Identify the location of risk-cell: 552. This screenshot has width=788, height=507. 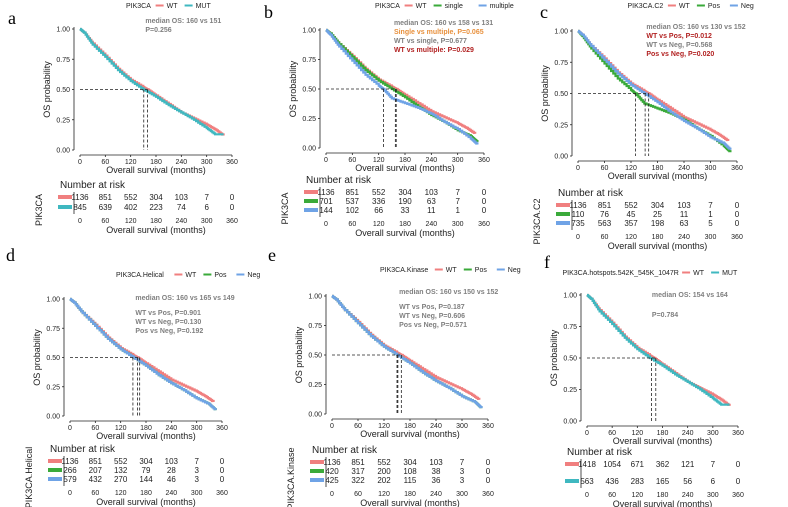
(121, 461).